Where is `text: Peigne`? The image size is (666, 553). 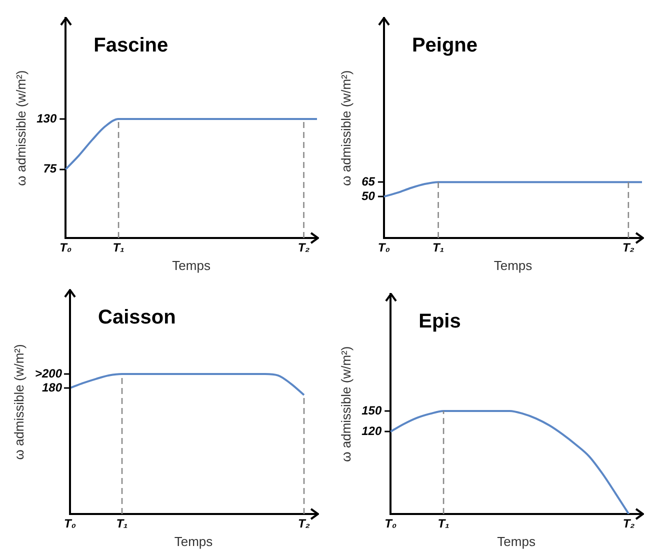 text: Peigne is located at coordinates (445, 45).